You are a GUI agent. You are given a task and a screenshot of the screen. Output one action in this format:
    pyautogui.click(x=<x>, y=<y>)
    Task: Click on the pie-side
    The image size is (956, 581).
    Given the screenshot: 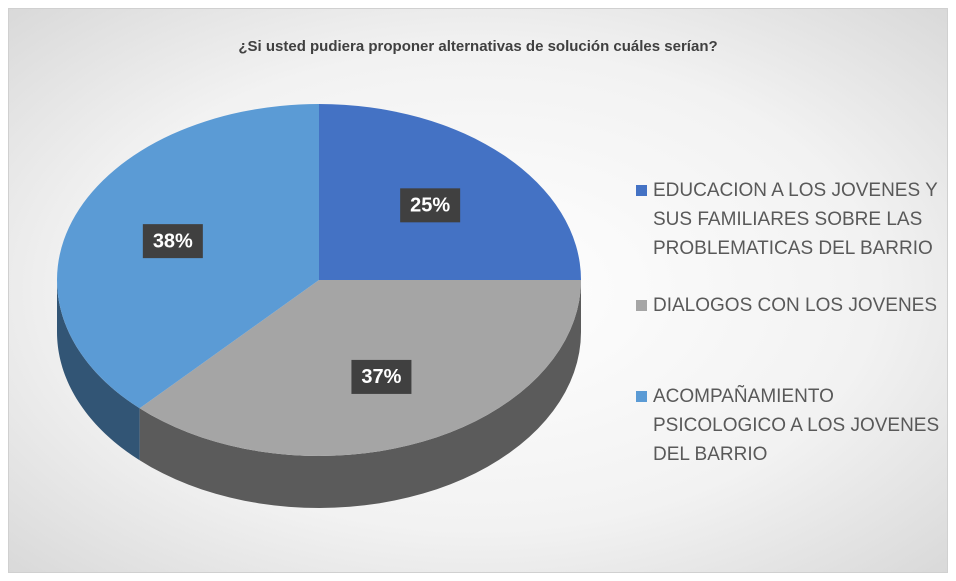 What is the action you would take?
    pyautogui.click(x=98, y=370)
    